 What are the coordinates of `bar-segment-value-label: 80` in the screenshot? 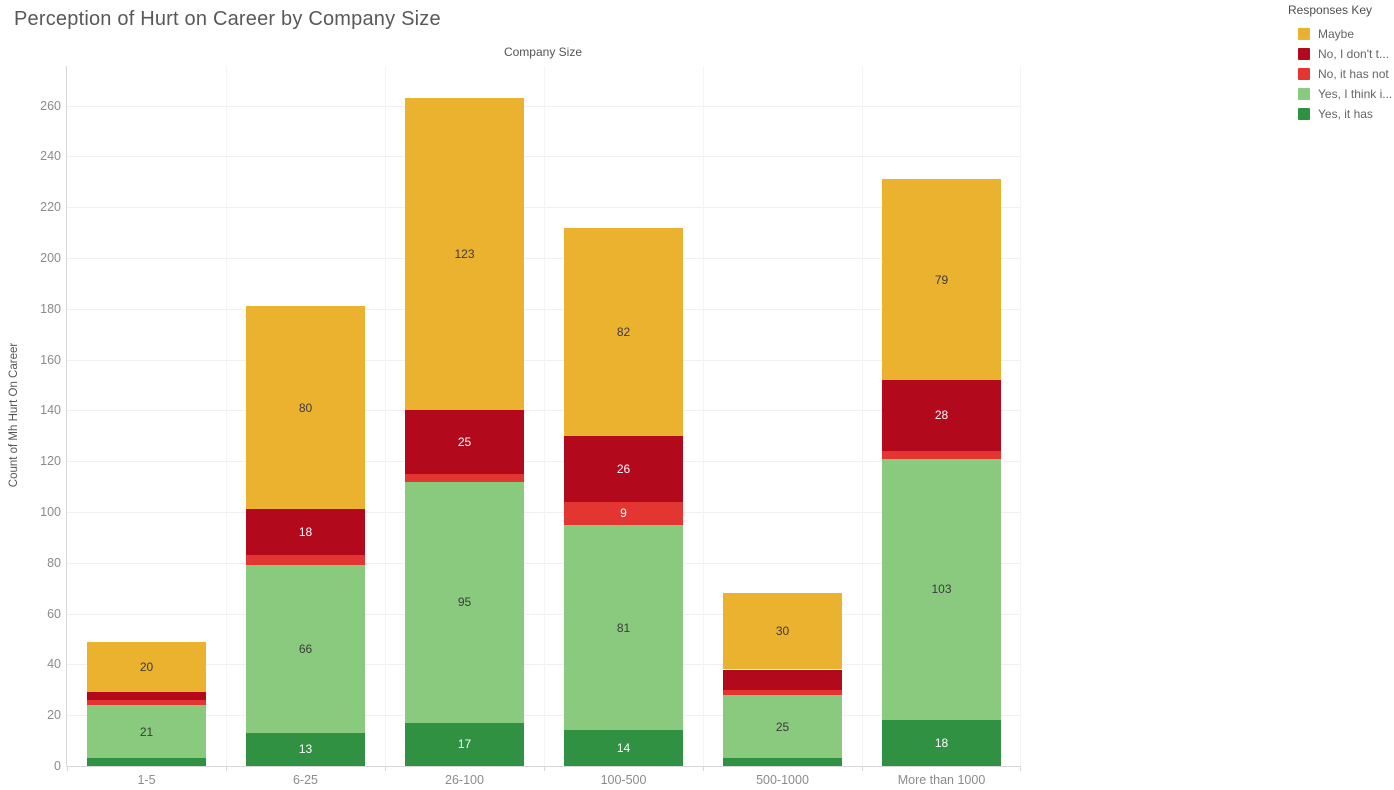 It's located at (305, 407).